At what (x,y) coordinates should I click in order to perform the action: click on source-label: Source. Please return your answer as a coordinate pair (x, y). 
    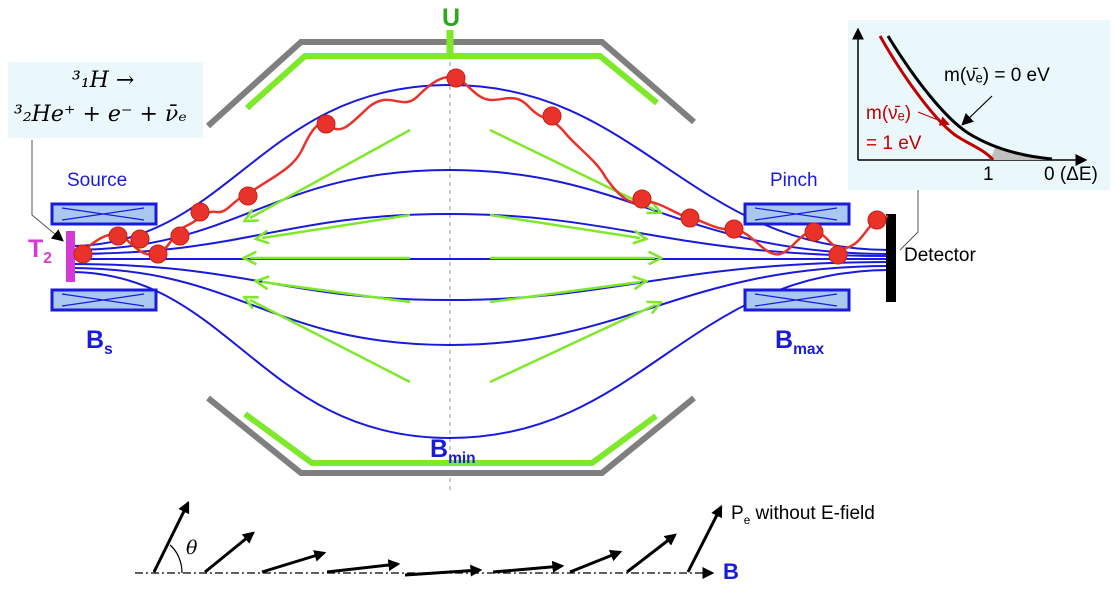
    Looking at the image, I should click on (97, 180).